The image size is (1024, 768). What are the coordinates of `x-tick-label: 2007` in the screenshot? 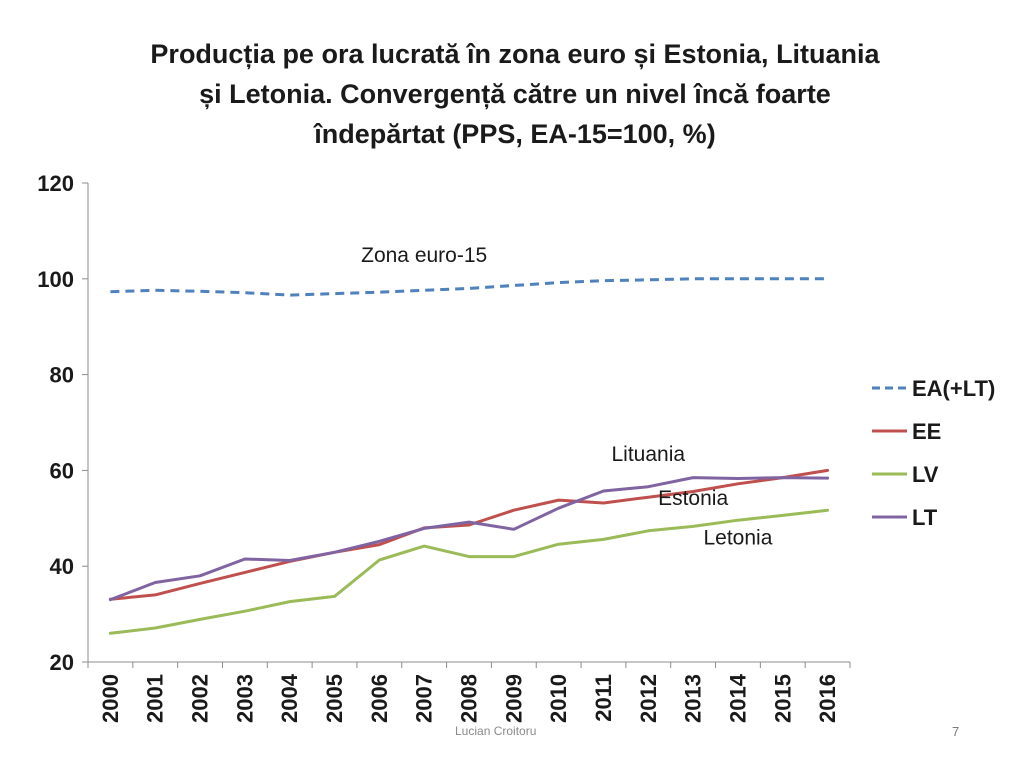 It's located at (424, 698).